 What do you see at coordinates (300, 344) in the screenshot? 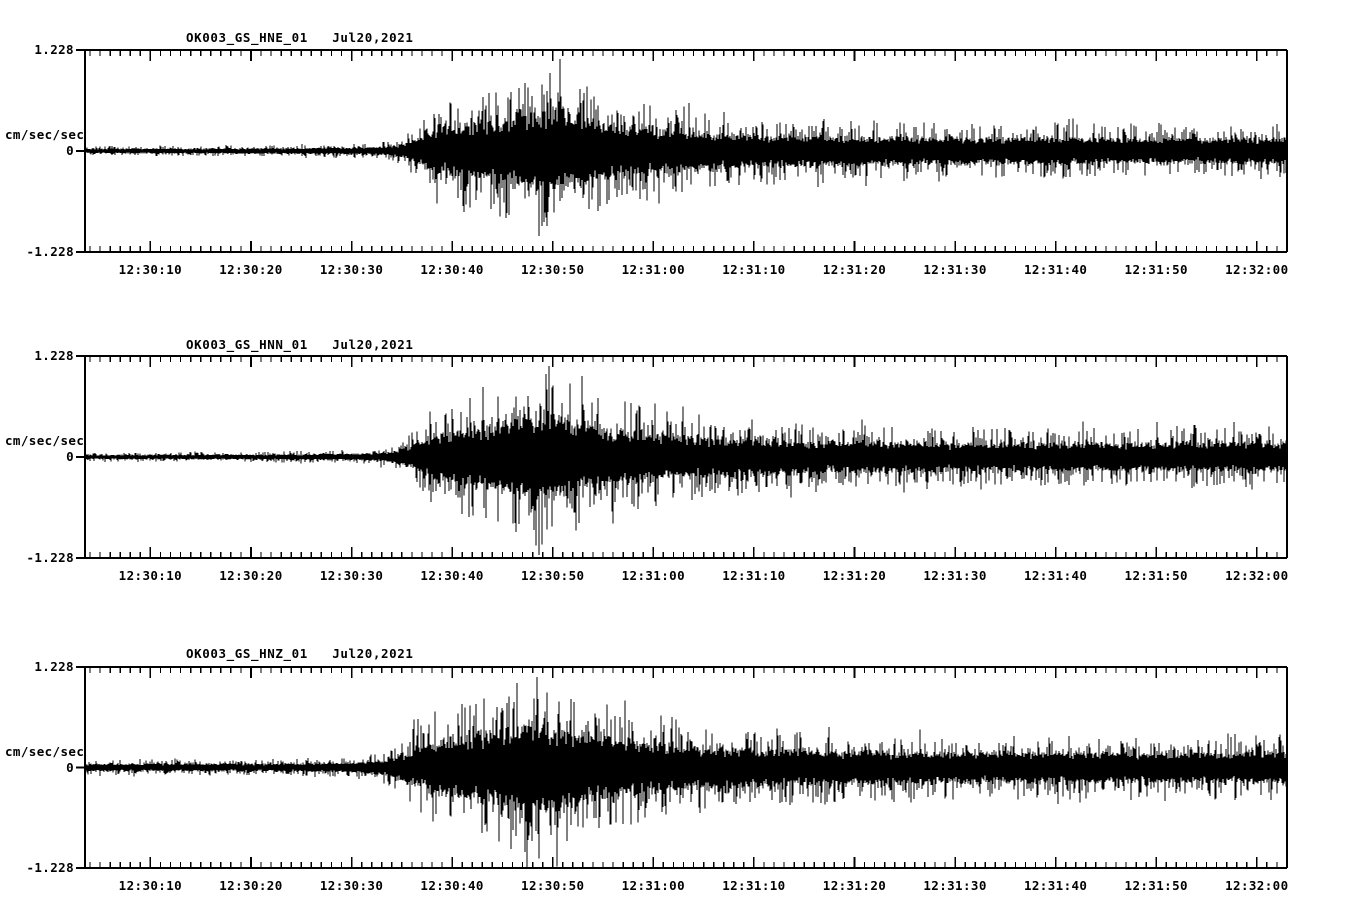
I see `panel-title: OK003_GS_HNN_01 Jul20,2021` at bounding box center [300, 344].